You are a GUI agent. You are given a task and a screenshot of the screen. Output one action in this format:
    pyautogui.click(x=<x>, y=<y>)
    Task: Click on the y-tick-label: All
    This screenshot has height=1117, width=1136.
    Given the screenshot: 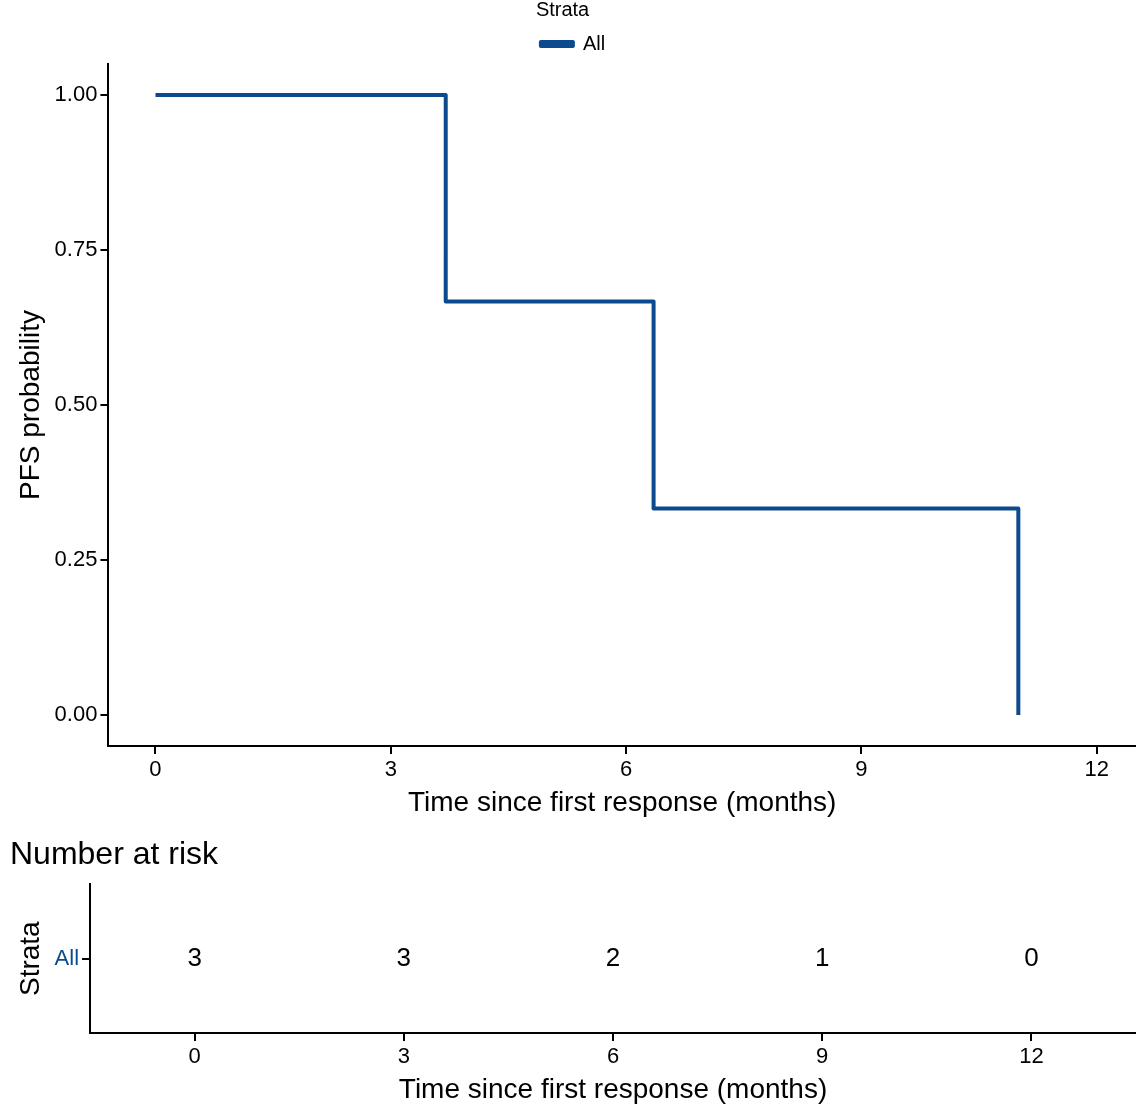 What is the action you would take?
    pyautogui.click(x=67, y=957)
    